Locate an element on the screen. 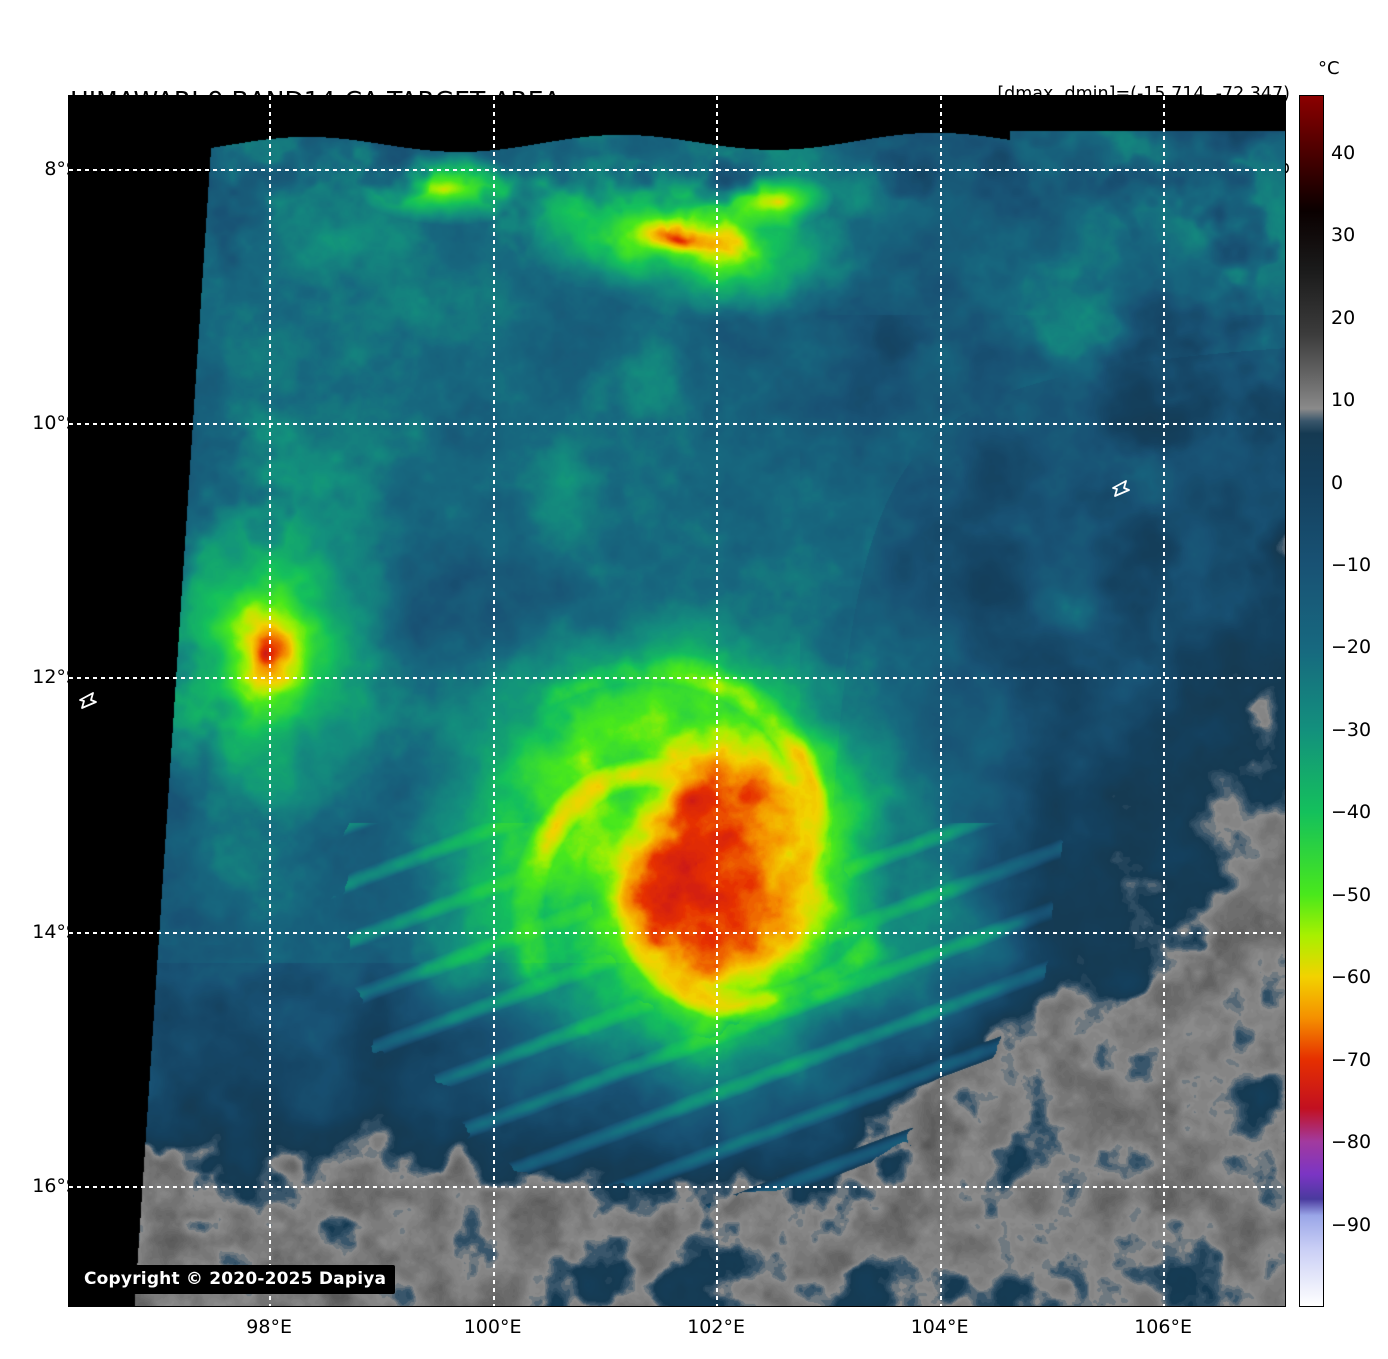 The height and width of the screenshot is (1359, 1388). colorbar-tick-10: 10 is located at coordinates (1343, 400).